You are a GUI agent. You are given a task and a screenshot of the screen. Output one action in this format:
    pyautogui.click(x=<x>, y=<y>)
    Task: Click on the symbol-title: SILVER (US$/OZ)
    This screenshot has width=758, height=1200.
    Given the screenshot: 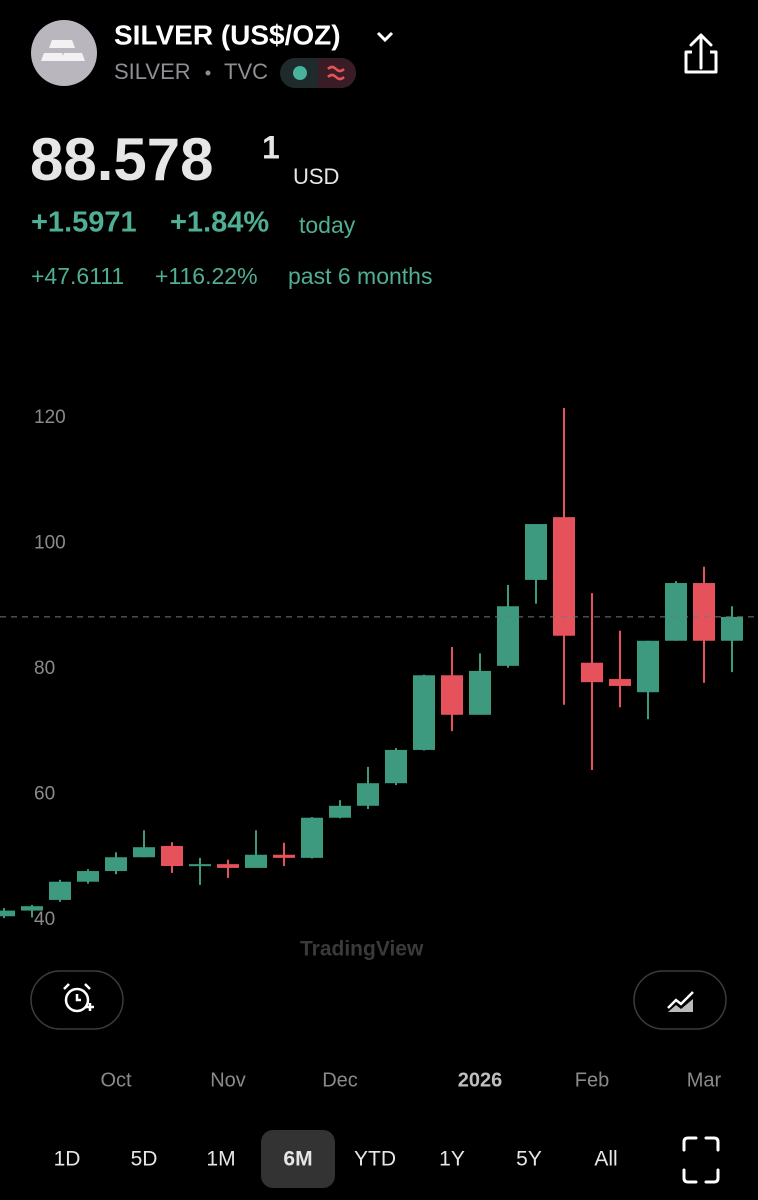 What is the action you would take?
    pyautogui.click(x=227, y=34)
    